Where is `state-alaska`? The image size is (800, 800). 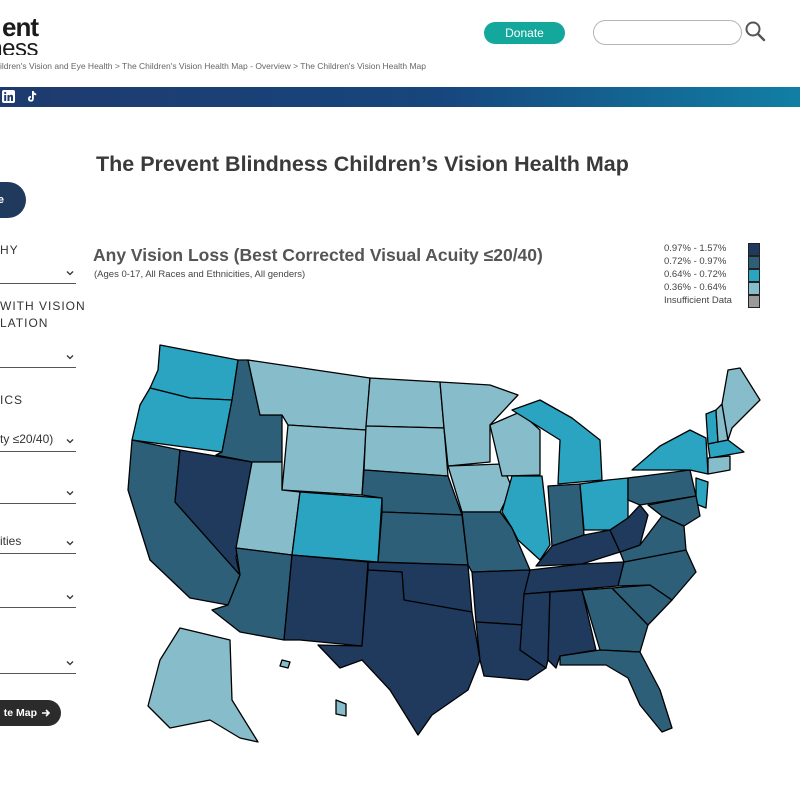
state-alaska is located at coordinates (203, 685).